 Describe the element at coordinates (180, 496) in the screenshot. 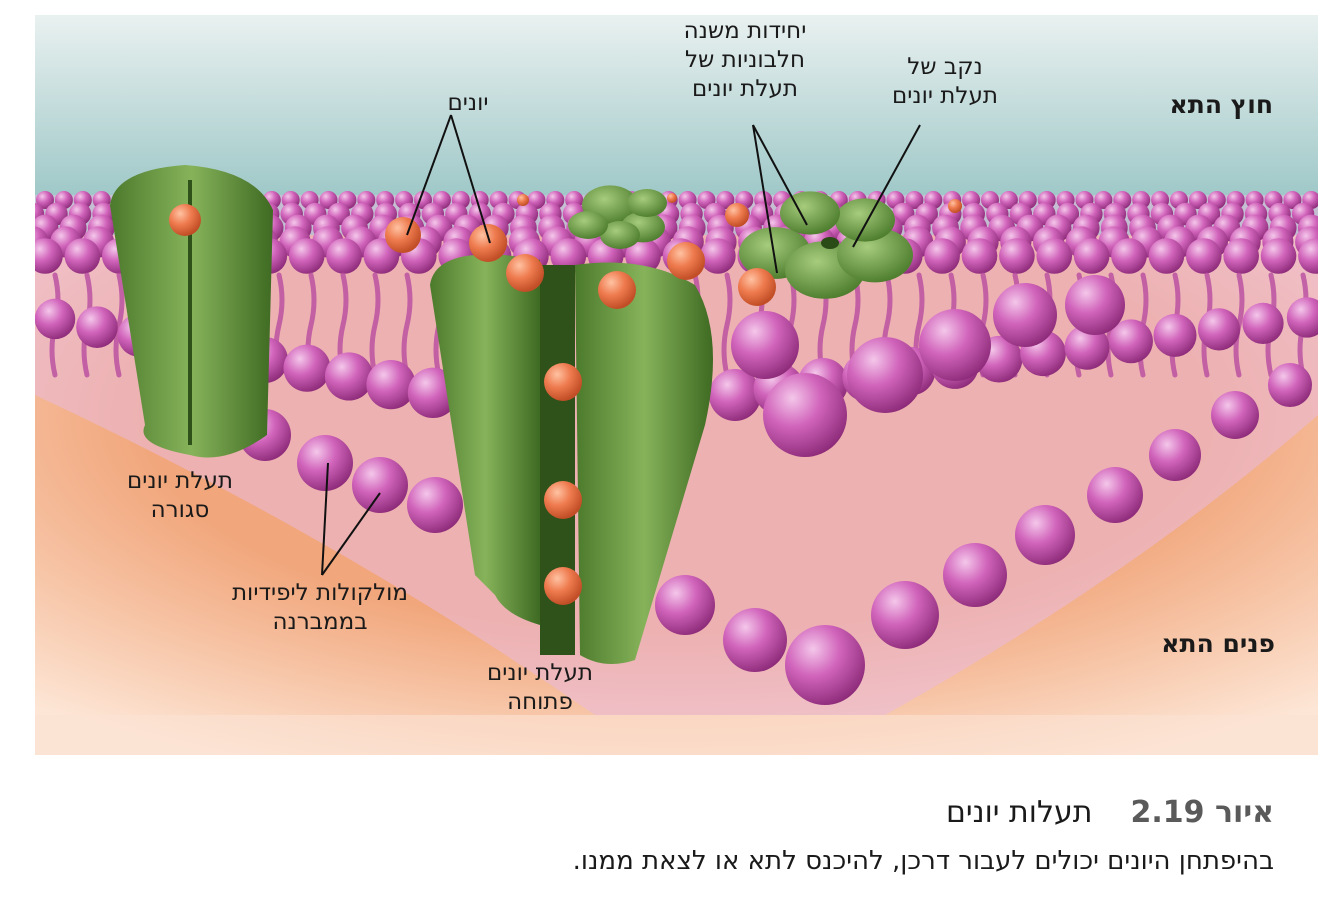

I see `closed-channel-label: תעלת יונים סגורה` at that location.